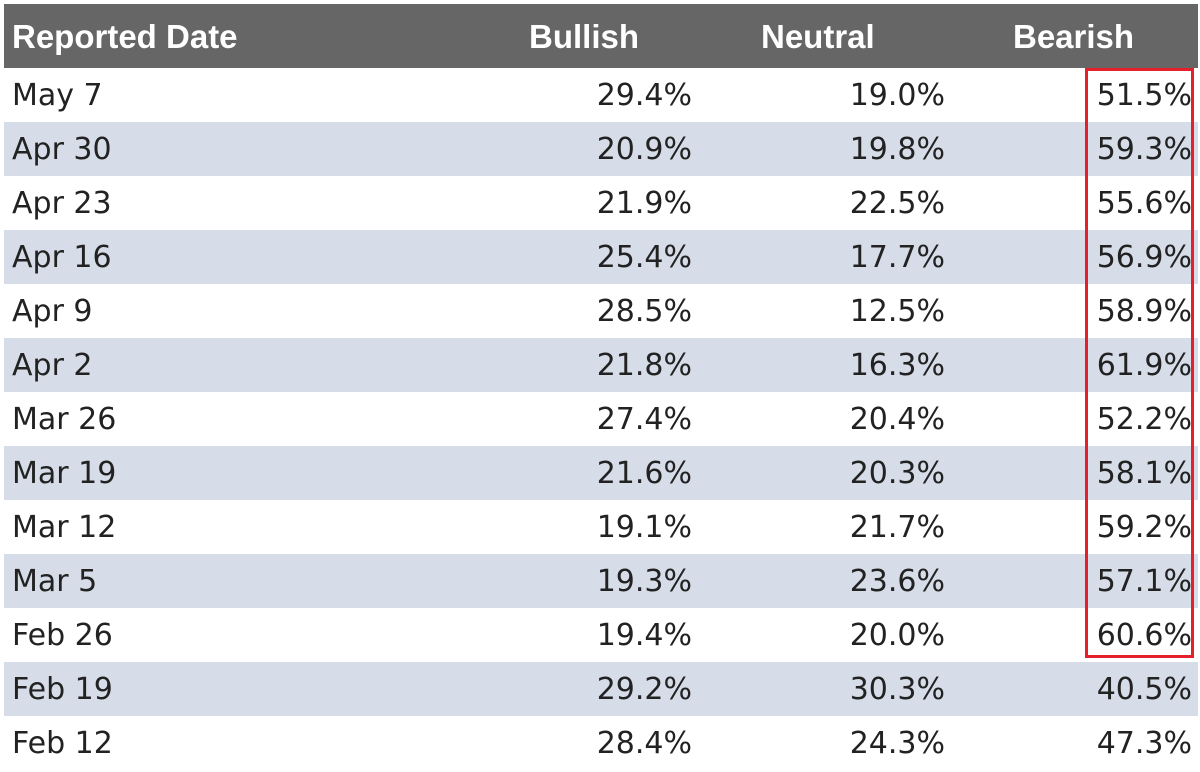 Image resolution: width=1200 pixels, height=772 pixels. I want to click on date-cell: Apr 2, so click(52, 365).